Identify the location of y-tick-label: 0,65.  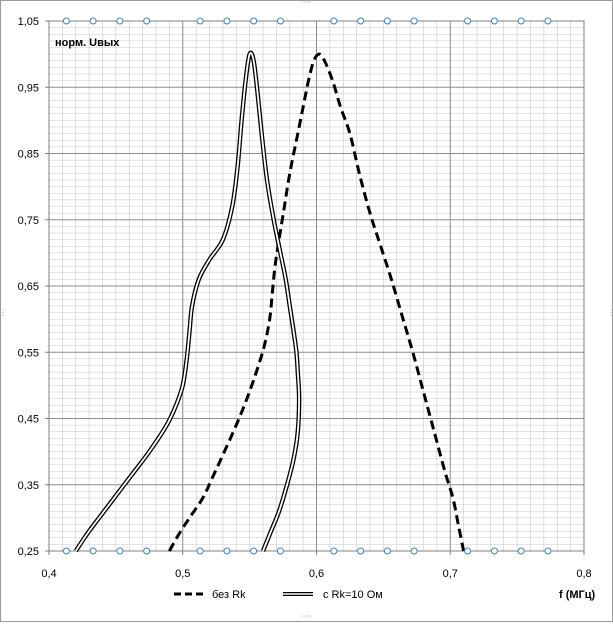
(28, 287).